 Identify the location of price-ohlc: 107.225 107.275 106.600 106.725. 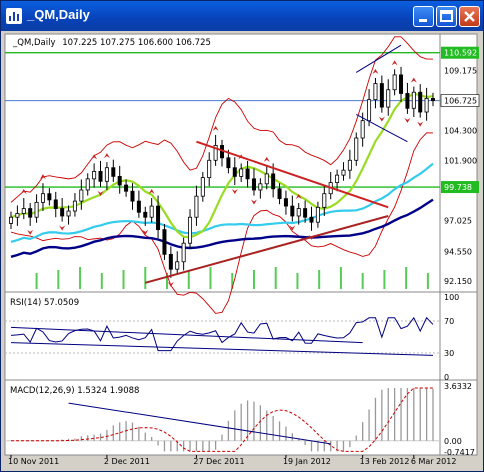
(136, 43).